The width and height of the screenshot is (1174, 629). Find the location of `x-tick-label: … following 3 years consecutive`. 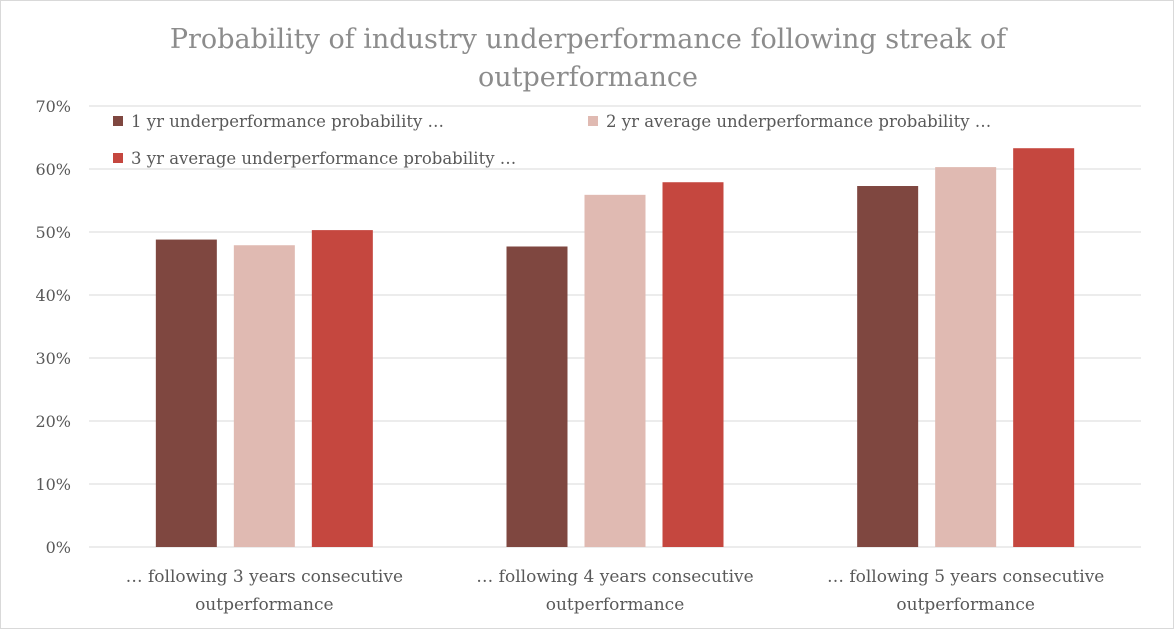

x-tick-label: … following 3 years consecutive is located at coordinates (264, 577).